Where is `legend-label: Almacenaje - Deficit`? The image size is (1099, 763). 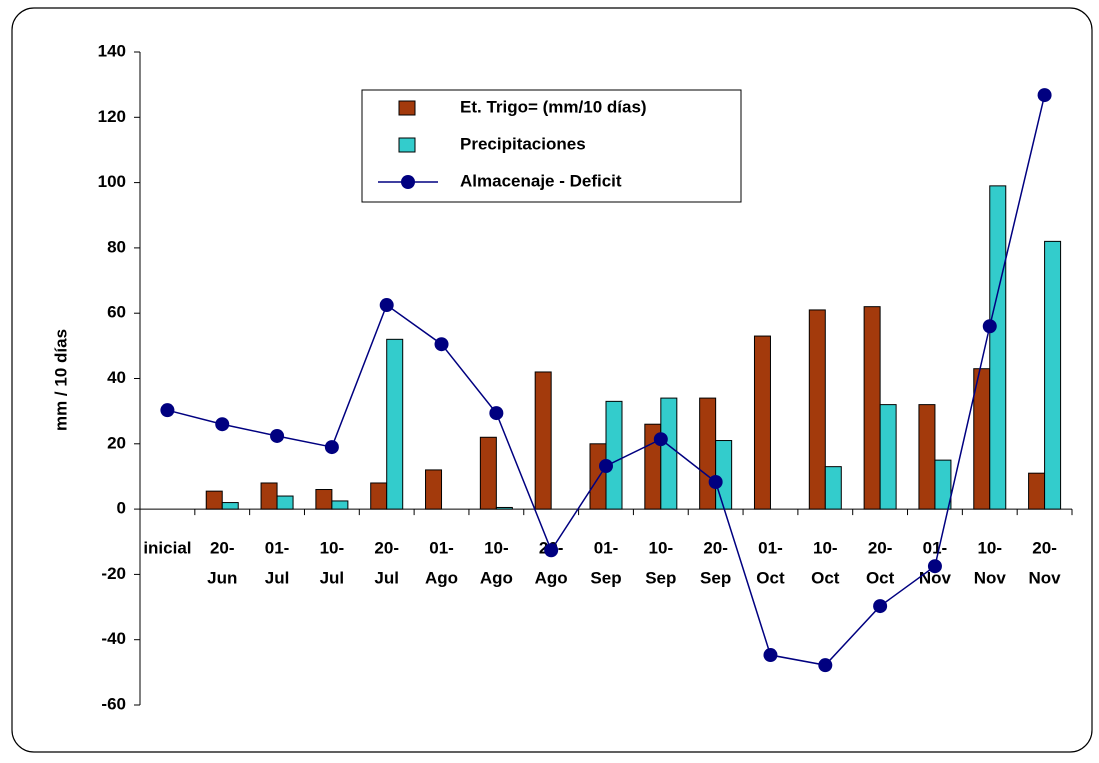
legend-label: Almacenaje - Deficit is located at coordinates (541, 180).